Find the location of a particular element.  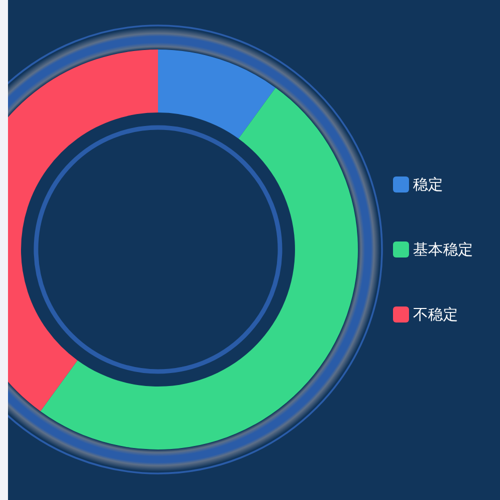

legend-label: 不稳定 is located at coordinates (435, 315).